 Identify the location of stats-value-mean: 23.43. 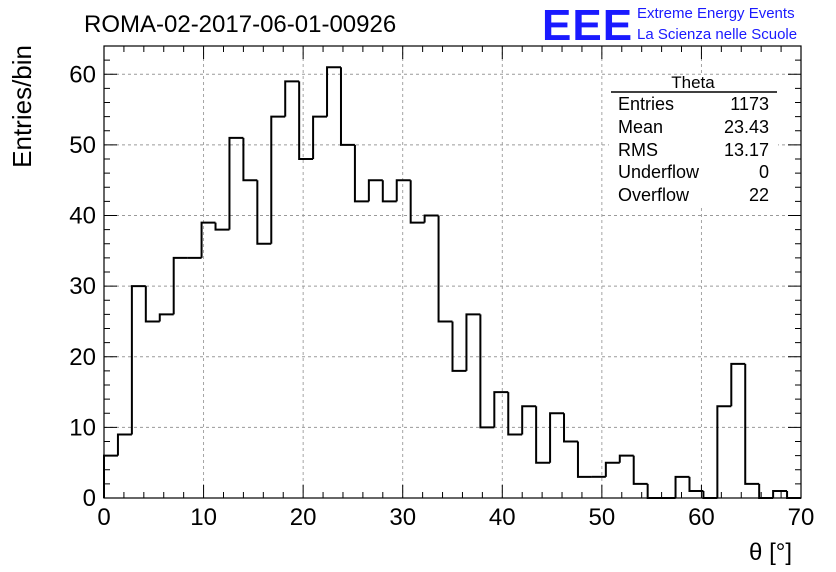
(746, 127).